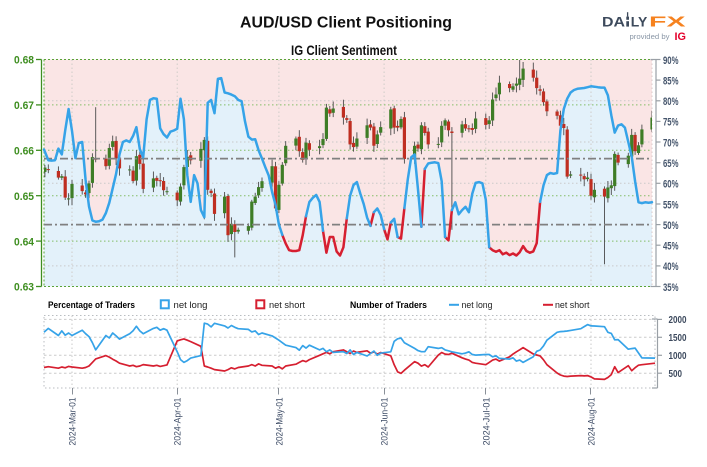 The height and width of the screenshot is (467, 707). What do you see at coordinates (385, 422) in the screenshot?
I see `svg-text: 2024-Jun-01` at bounding box center [385, 422].